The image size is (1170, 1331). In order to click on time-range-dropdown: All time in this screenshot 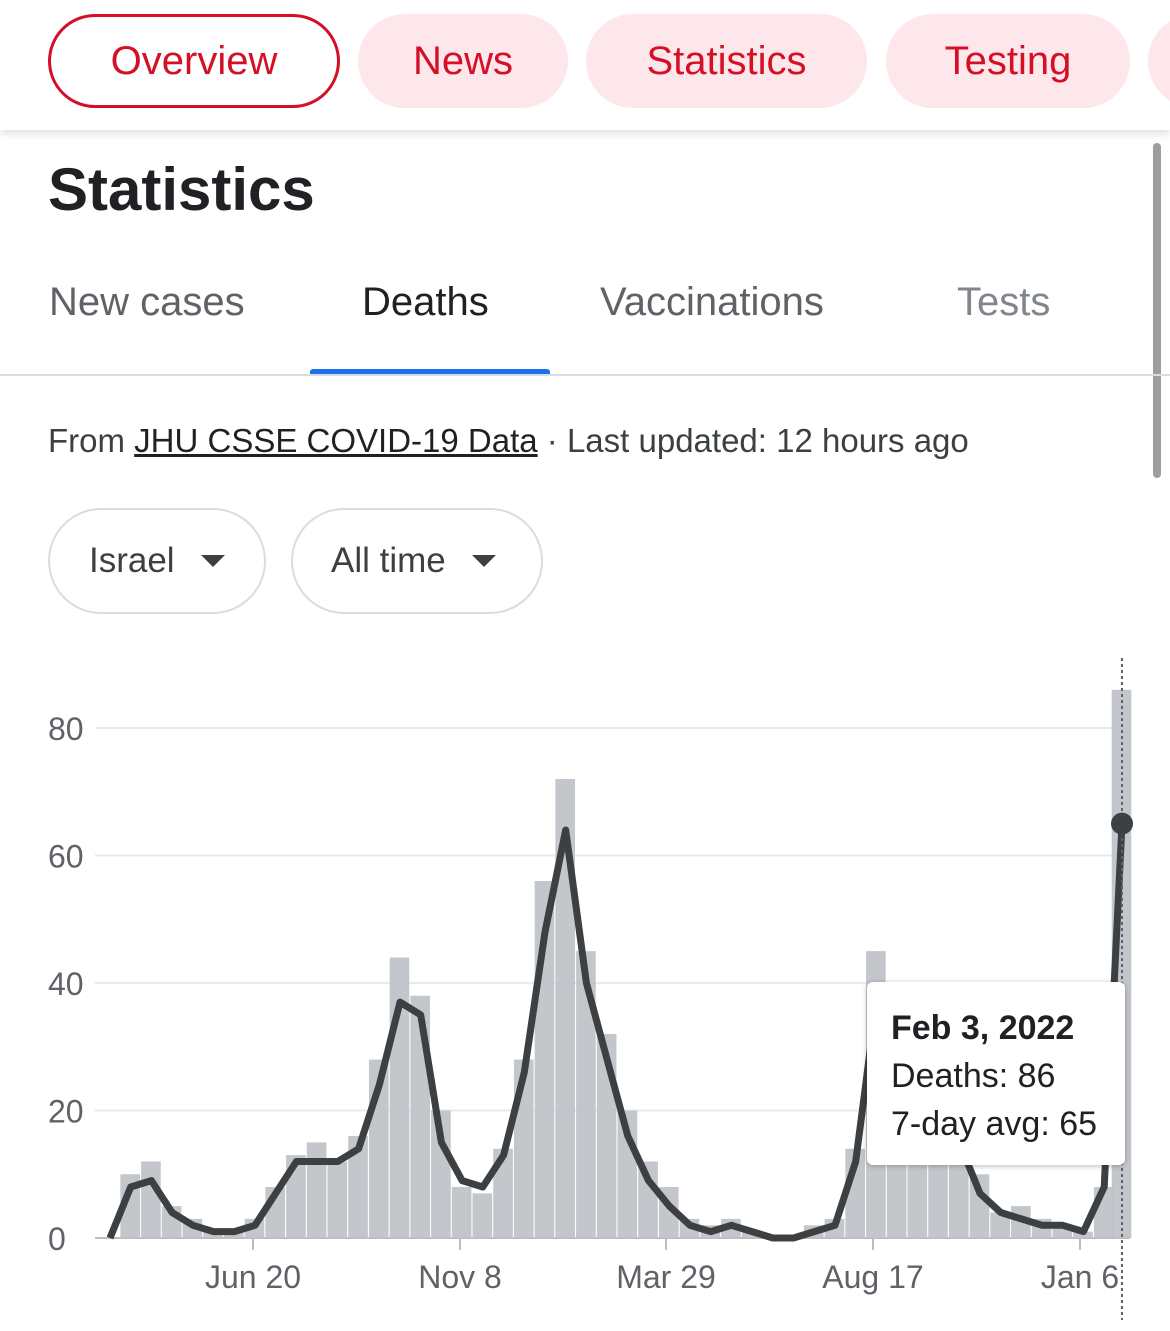, I will do `click(417, 561)`.